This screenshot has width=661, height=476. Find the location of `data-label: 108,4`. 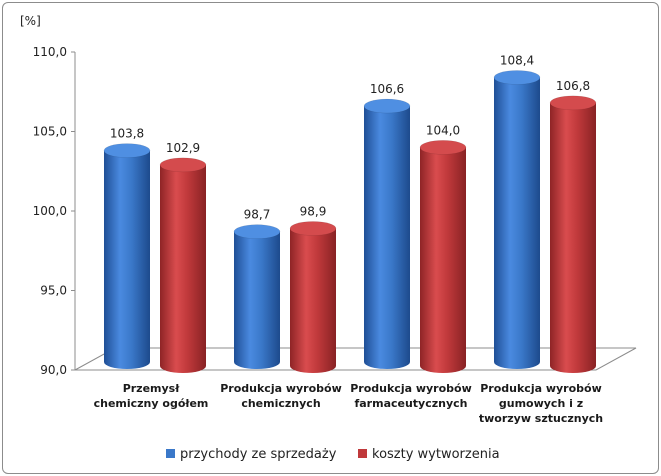

data-label: 108,4 is located at coordinates (517, 60).